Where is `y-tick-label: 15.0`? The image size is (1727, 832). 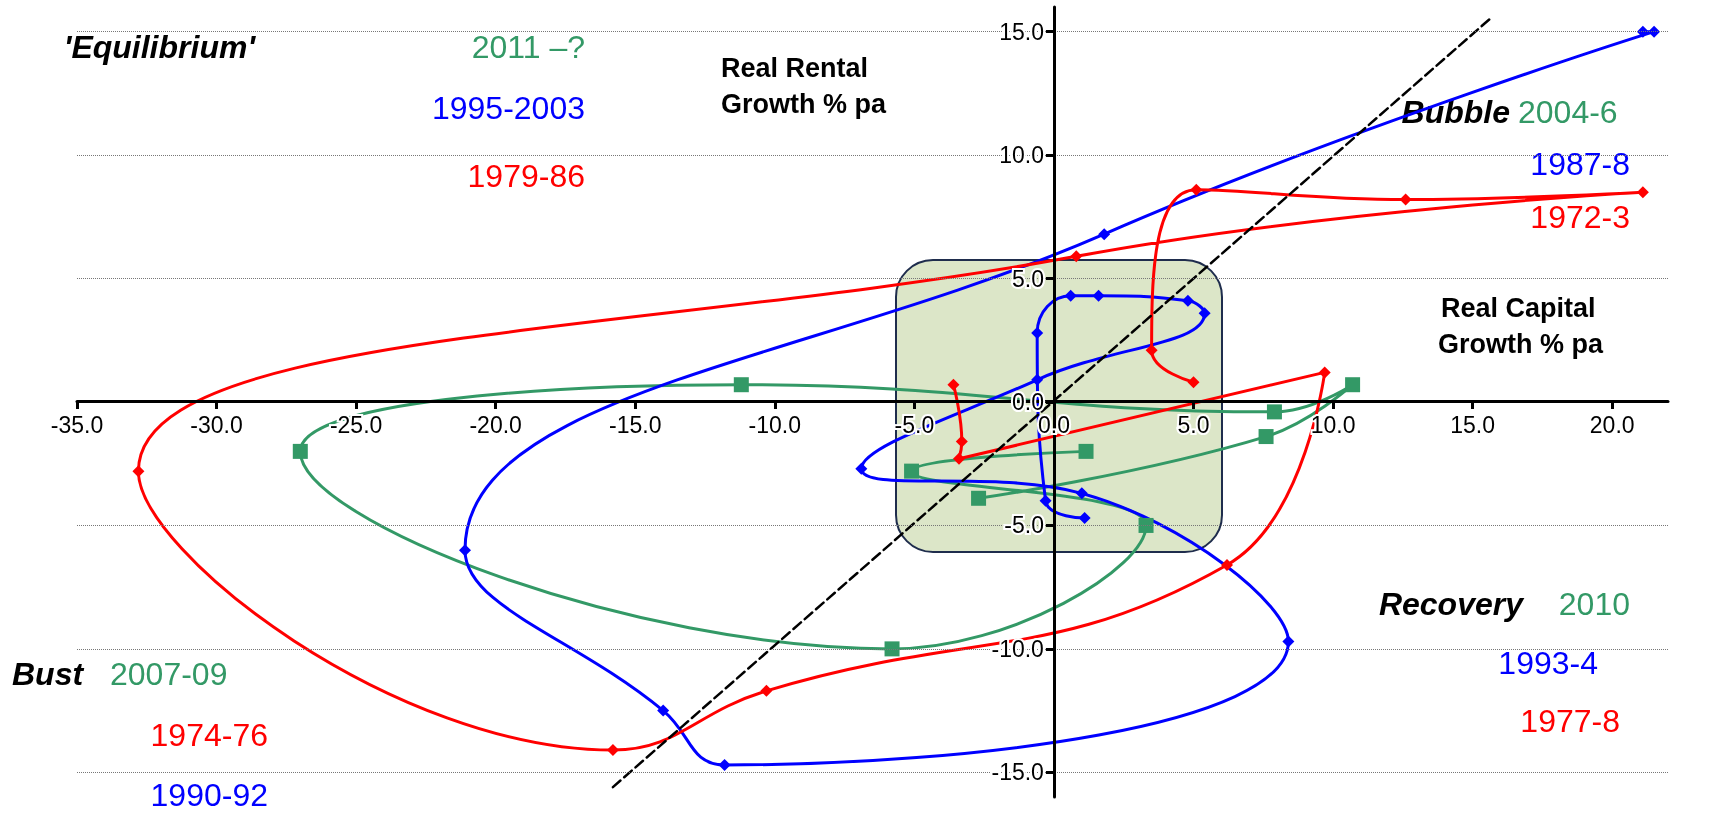
y-tick-label: 15.0 is located at coordinates (1021, 31).